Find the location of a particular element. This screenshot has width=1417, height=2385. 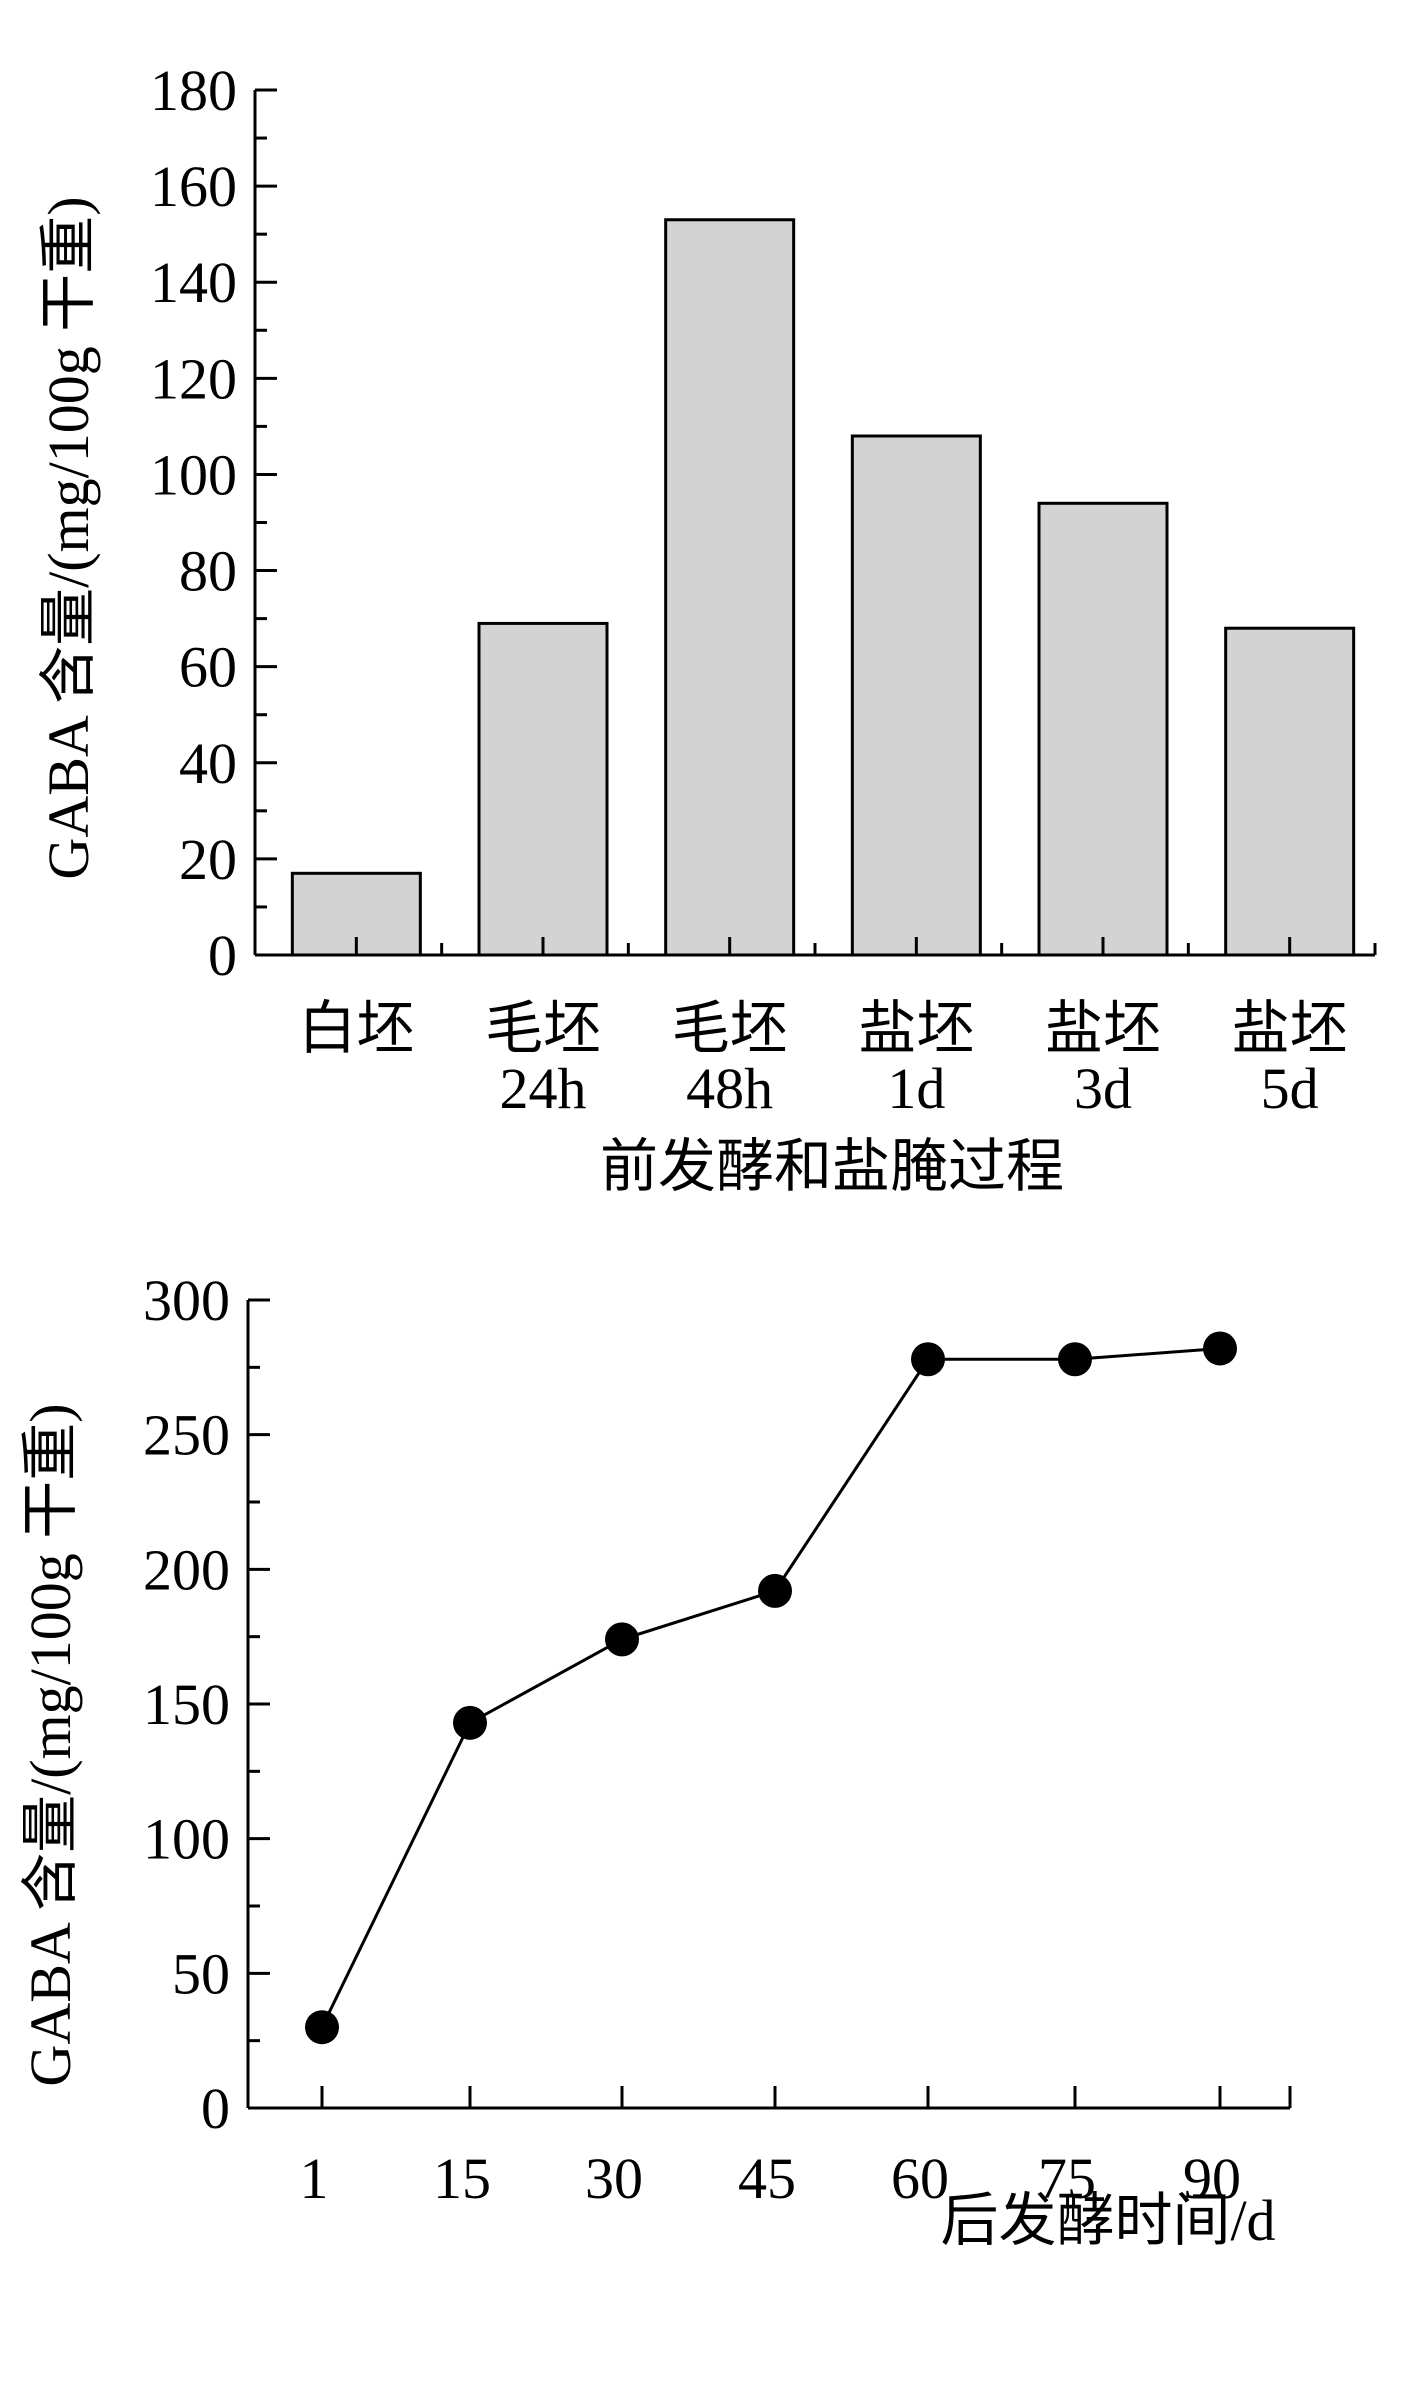

bar-chart-y-tick-label: 120 is located at coordinates (193, 378).